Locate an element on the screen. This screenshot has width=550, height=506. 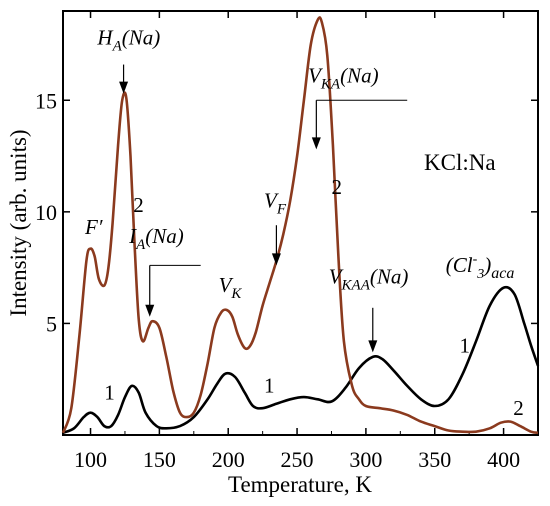
y-tick-label: 5 is located at coordinates (51, 323).